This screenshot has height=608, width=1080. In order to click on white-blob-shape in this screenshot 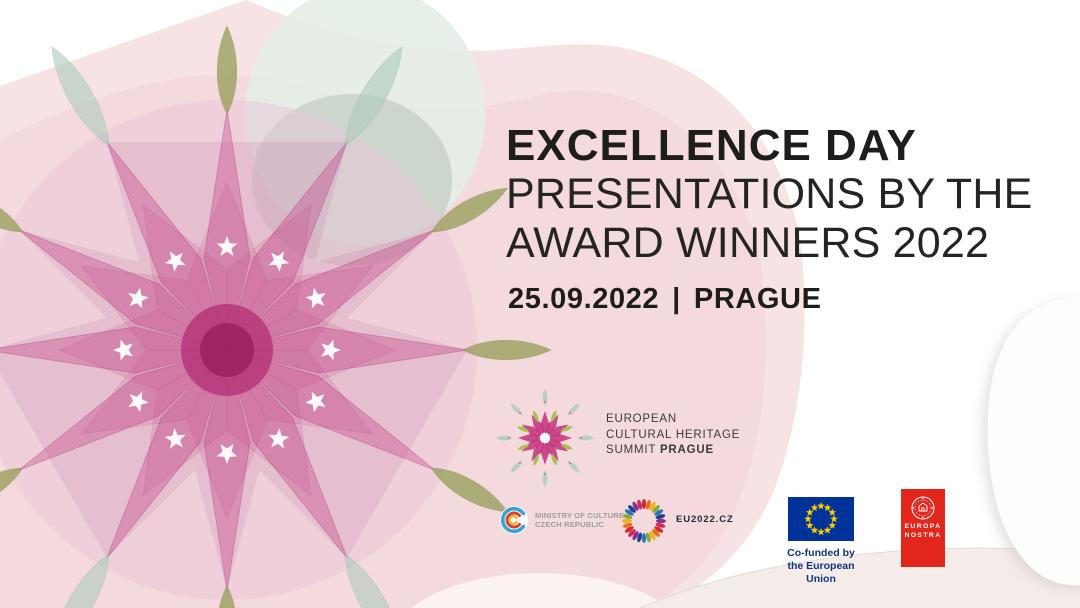, I will do `click(1033, 441)`.